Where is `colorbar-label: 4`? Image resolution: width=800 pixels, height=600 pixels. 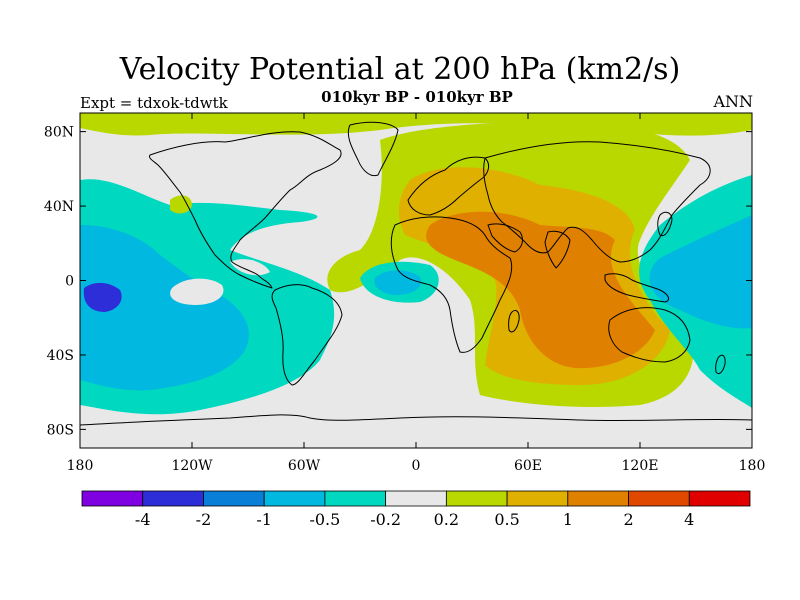 colorbar-label: 4 is located at coordinates (689, 519).